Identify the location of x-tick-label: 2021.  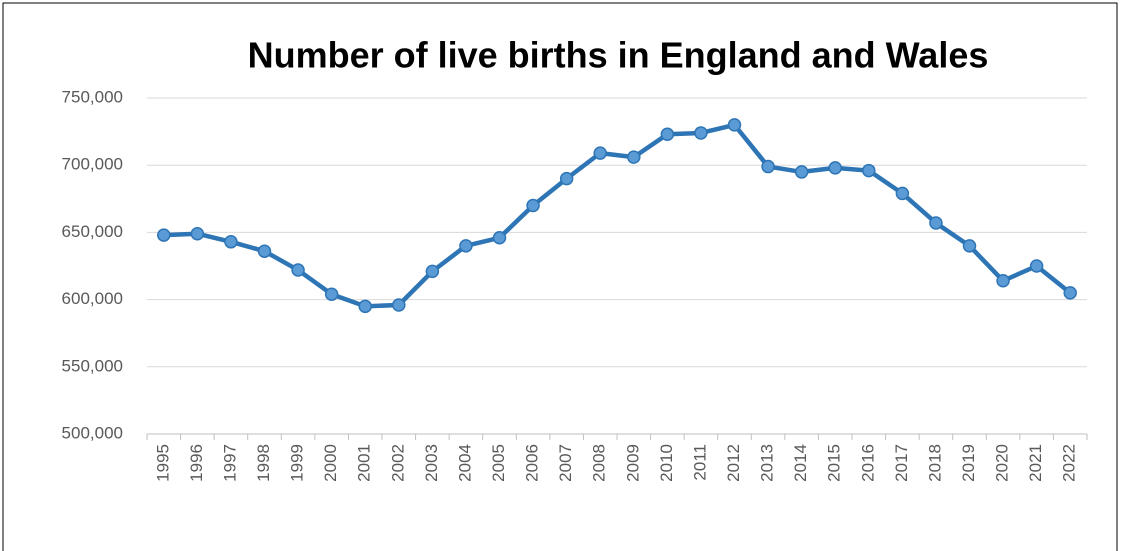
(1035, 463).